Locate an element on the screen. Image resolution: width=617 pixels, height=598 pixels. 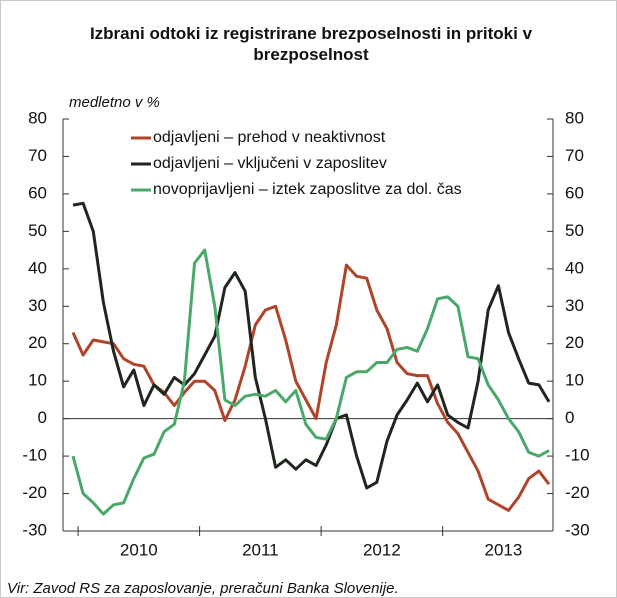
y2-tick-label: -30 is located at coordinates (577, 529).